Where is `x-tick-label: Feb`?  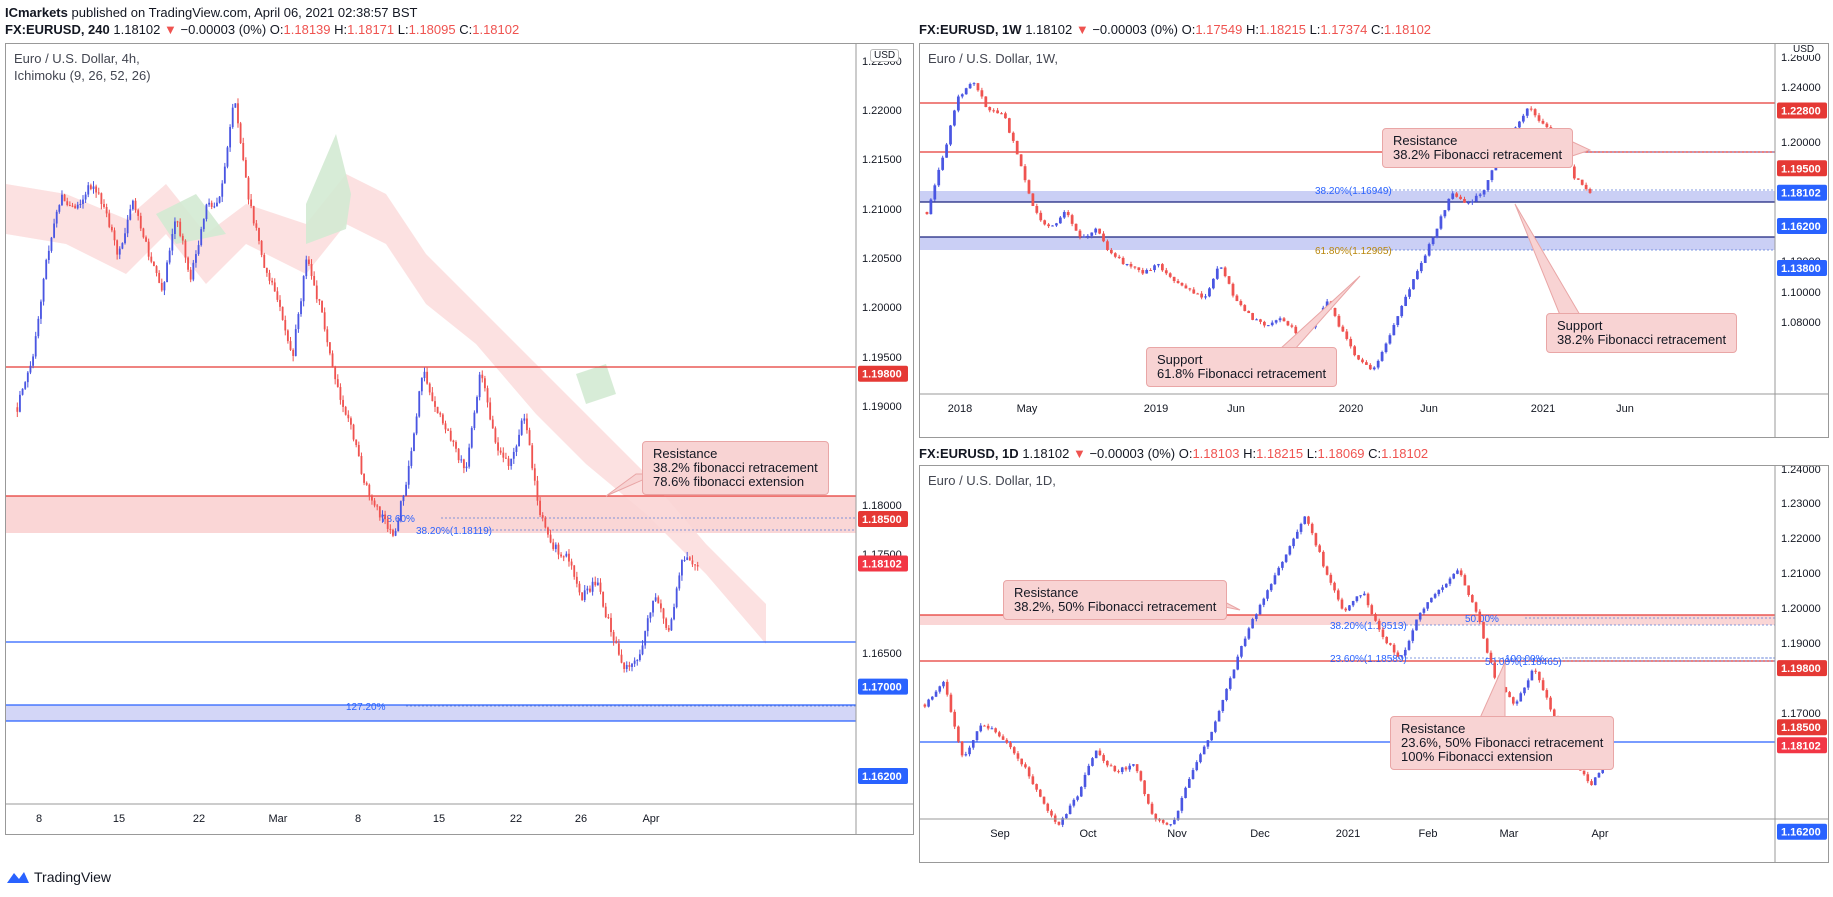
x-tick-label: Feb is located at coordinates (1428, 834).